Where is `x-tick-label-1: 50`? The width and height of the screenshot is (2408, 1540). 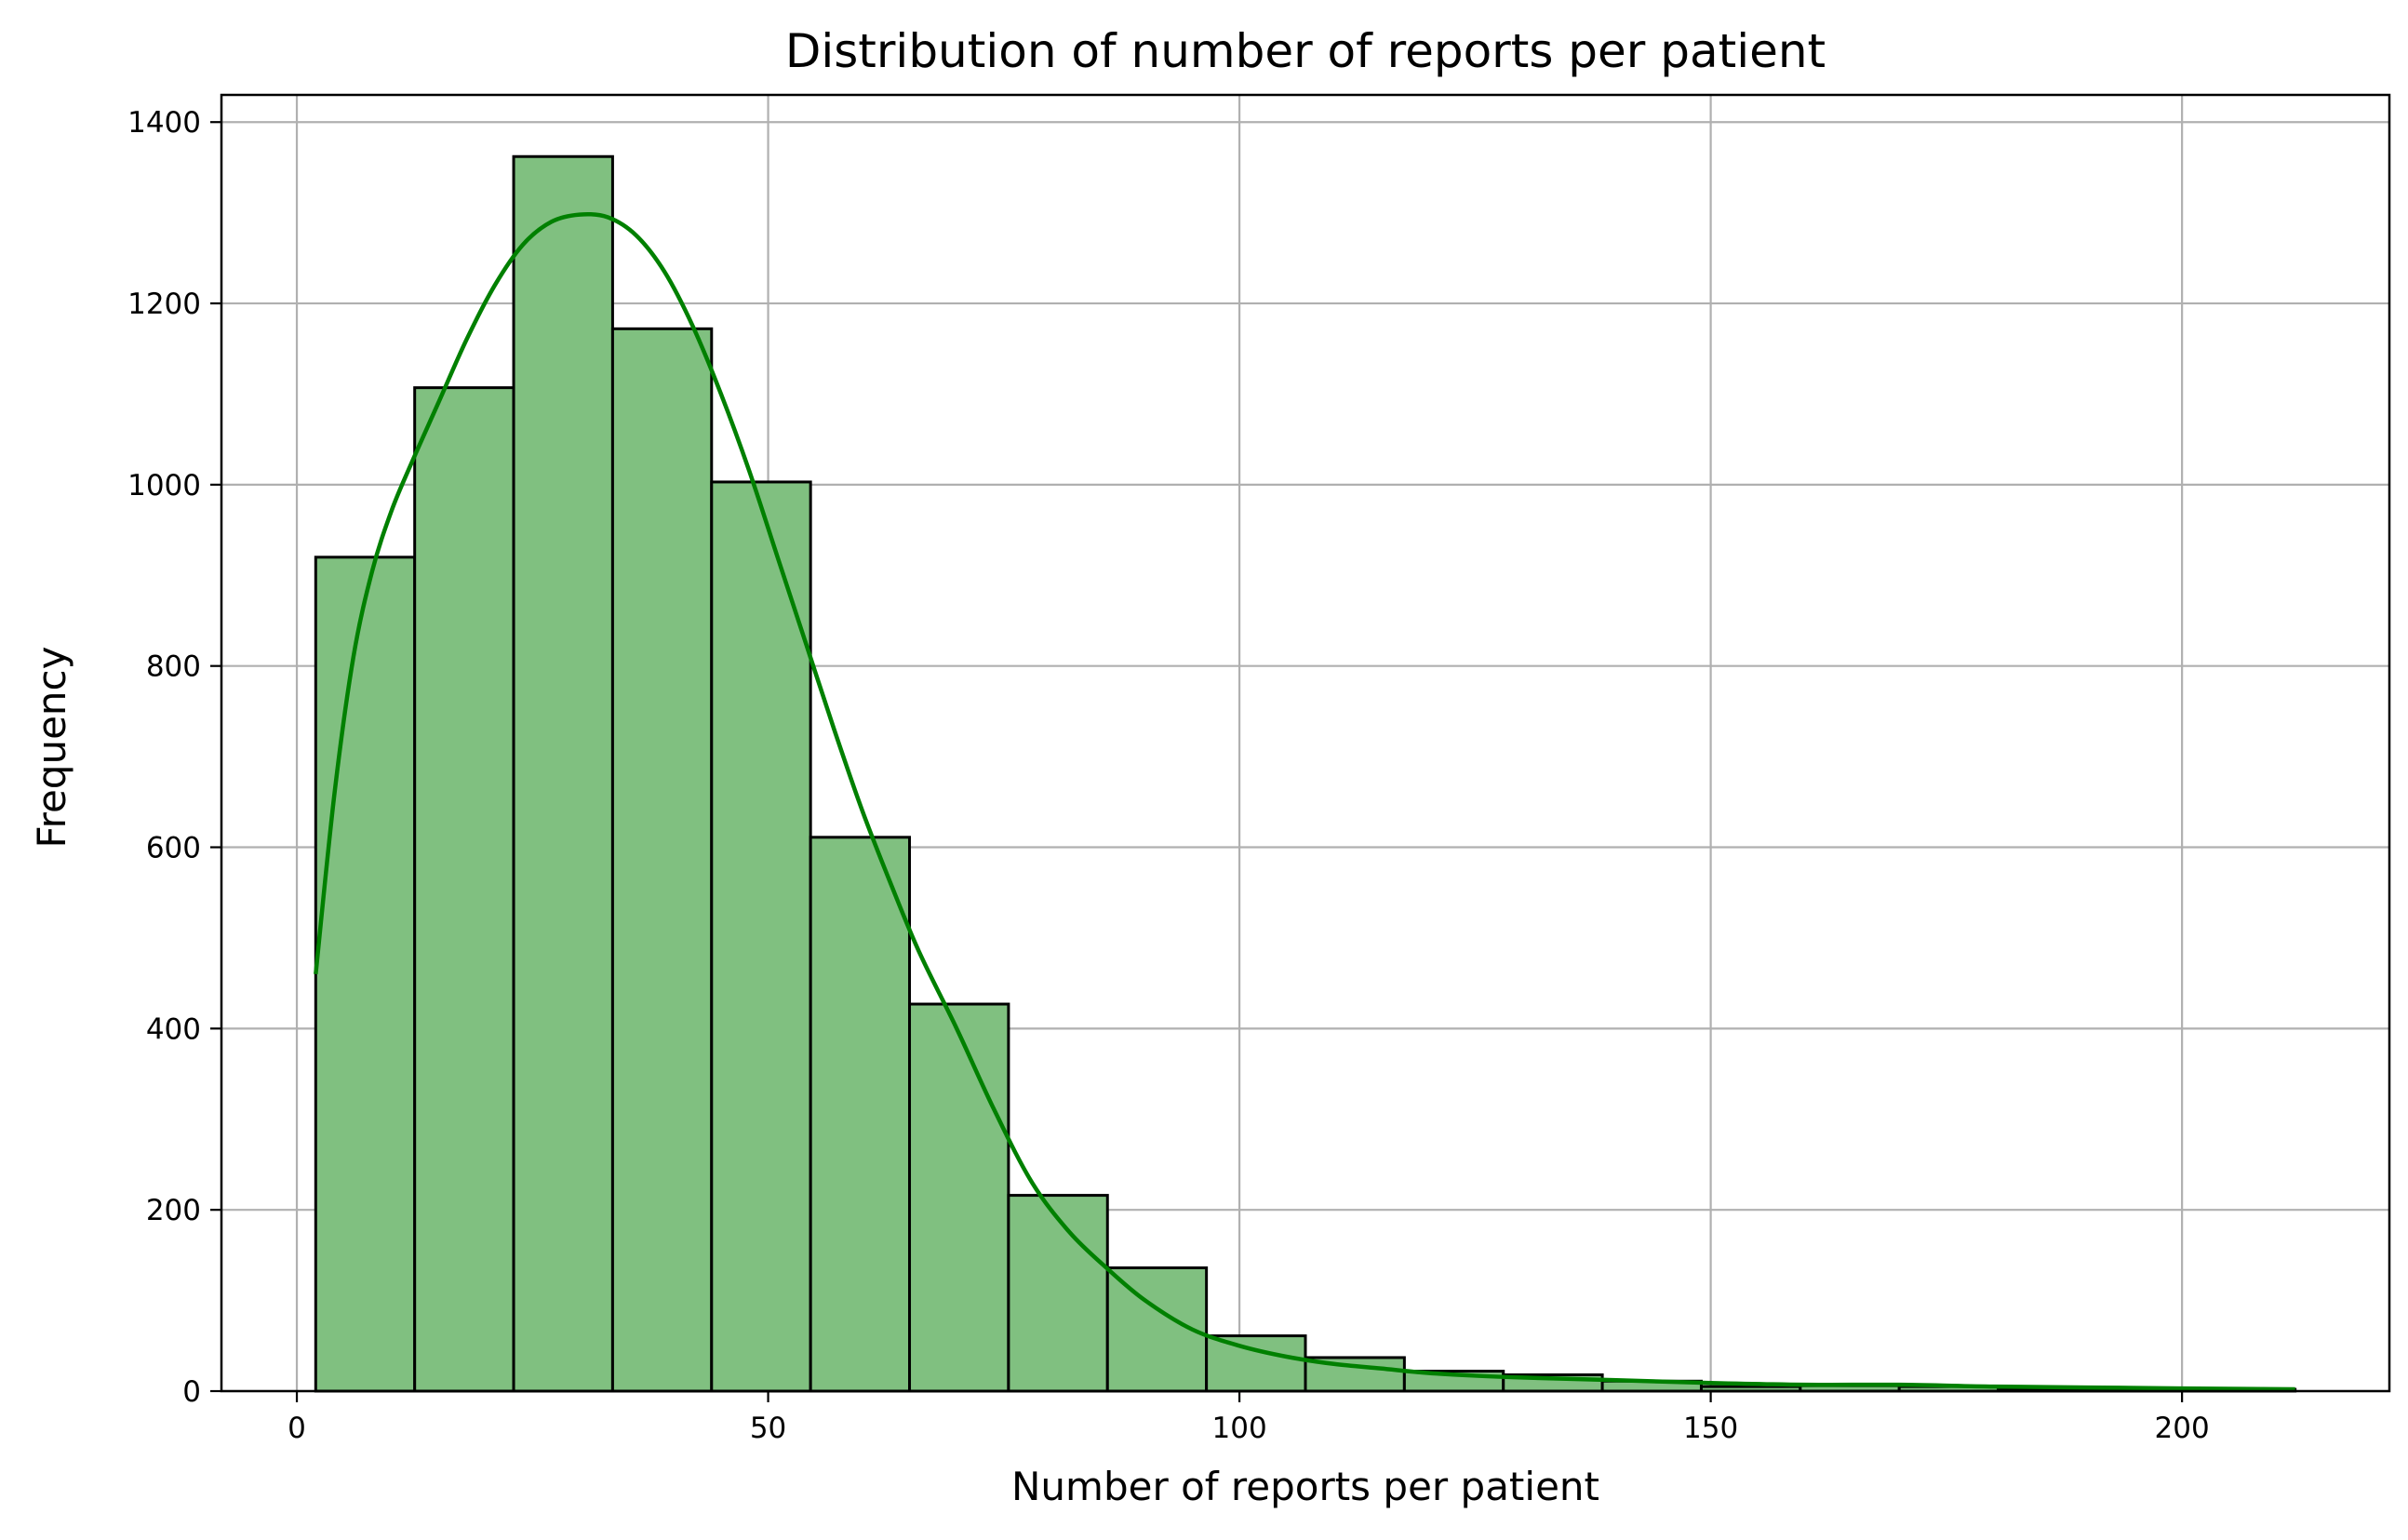 x-tick-label-1: 50 is located at coordinates (768, 1428).